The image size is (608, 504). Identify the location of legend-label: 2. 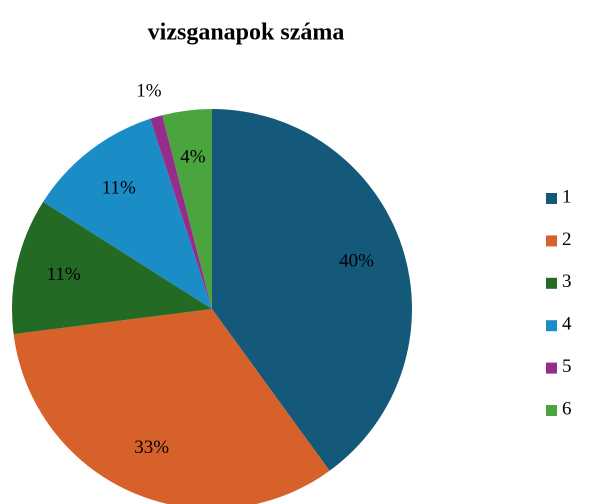
(567, 239).